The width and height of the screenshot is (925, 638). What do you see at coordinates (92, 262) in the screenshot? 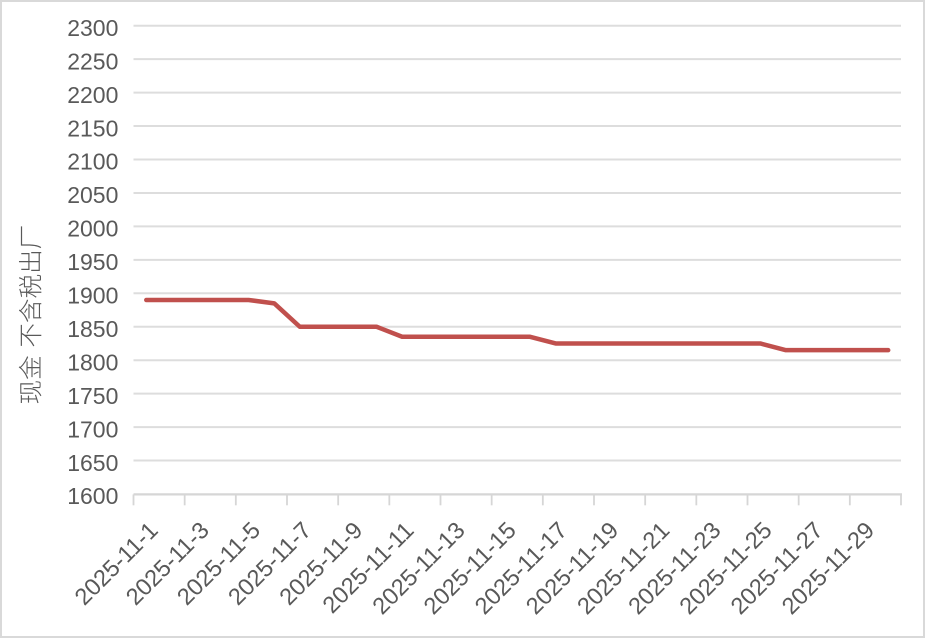
I see `svg-text: 1950` at bounding box center [92, 262].